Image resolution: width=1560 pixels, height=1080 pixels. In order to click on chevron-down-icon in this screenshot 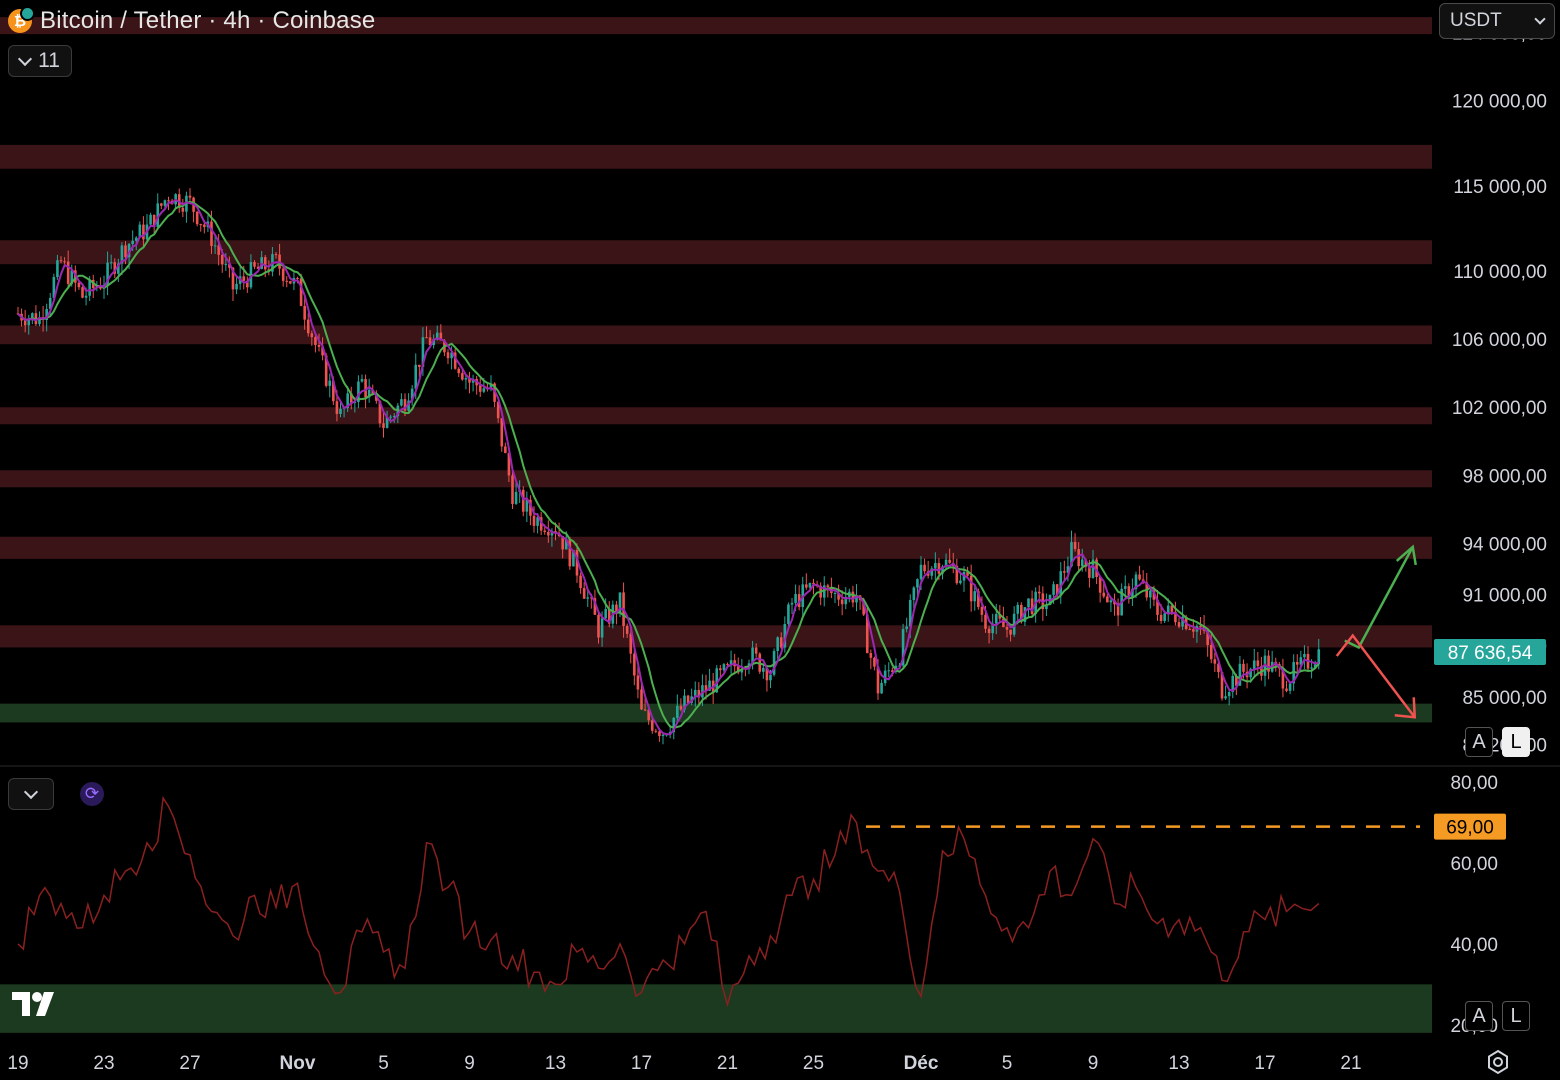, I will do `click(1540, 19)`.